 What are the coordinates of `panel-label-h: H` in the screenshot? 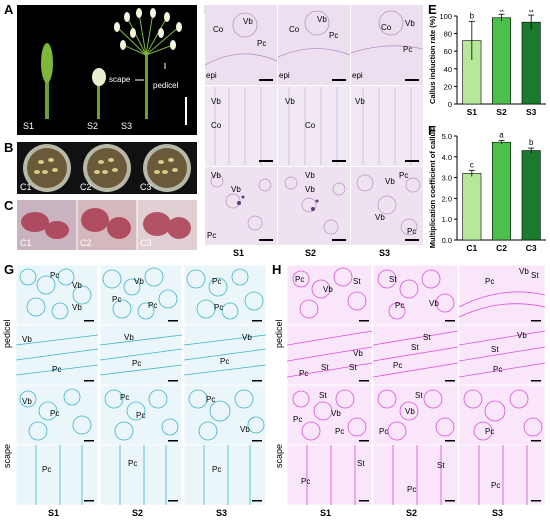 It's located at (277, 269).